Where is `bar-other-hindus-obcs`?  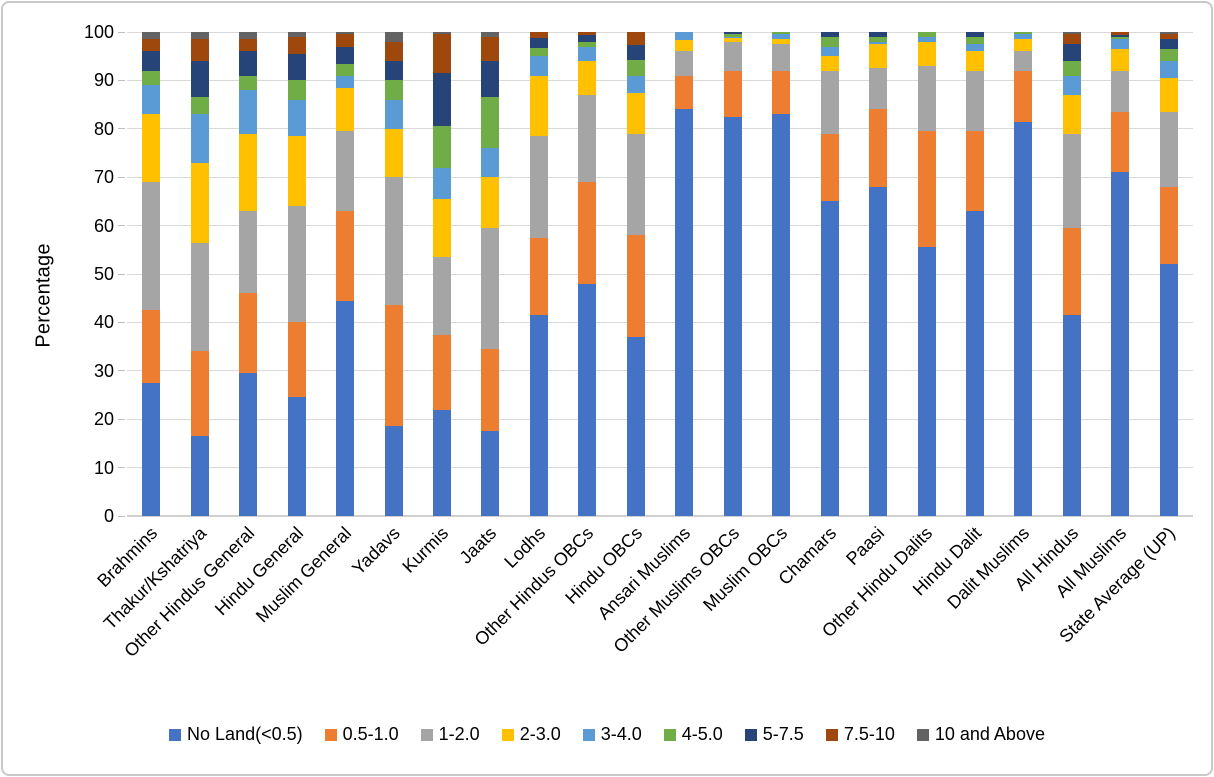 bar-other-hindus-obcs is located at coordinates (587, 274).